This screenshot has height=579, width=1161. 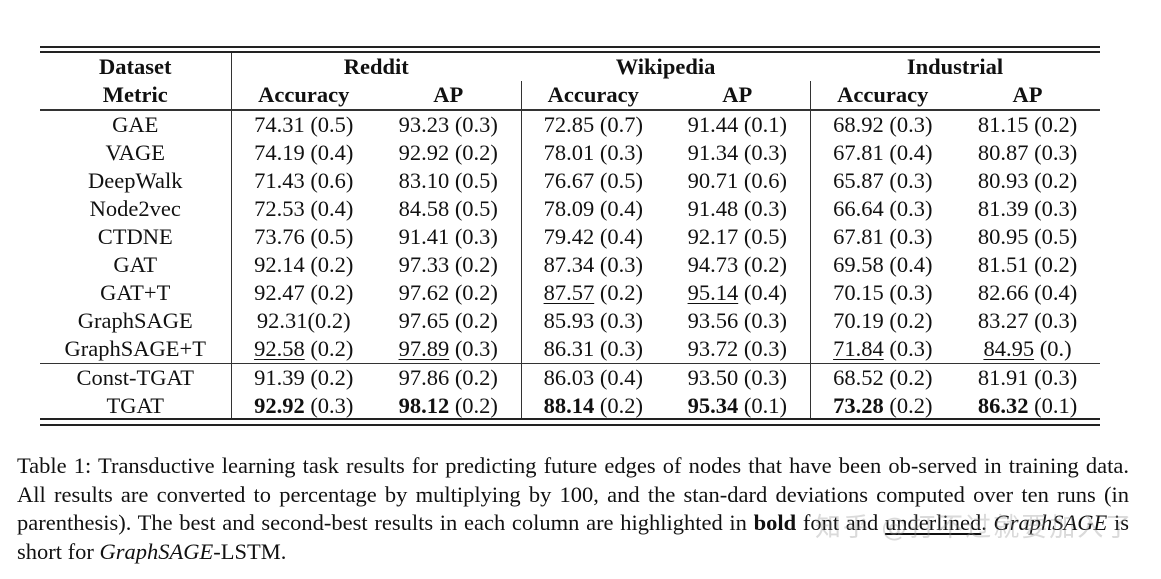 What do you see at coordinates (136, 67) in the screenshot?
I see `dataset-label: Dataset` at bounding box center [136, 67].